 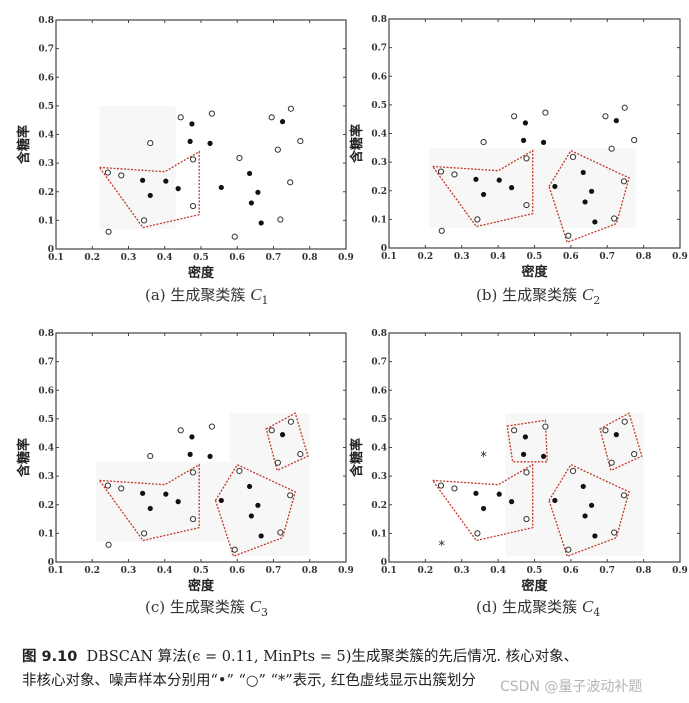 What do you see at coordinates (274, 571) in the screenshot?
I see `x-tick-label: 0.7` at bounding box center [274, 571].